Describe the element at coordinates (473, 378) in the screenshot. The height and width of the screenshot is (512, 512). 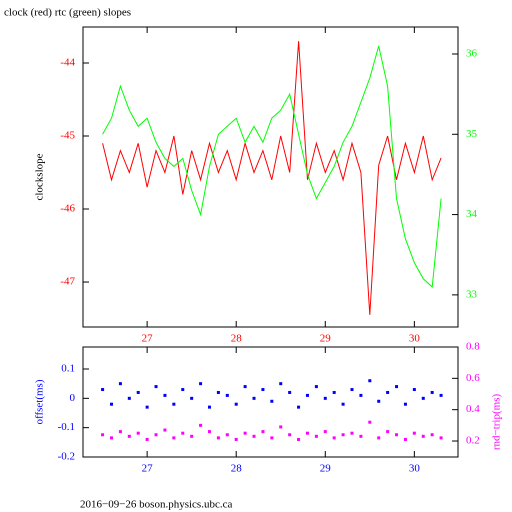
I see `y2-tick-label: 0.6` at that location.